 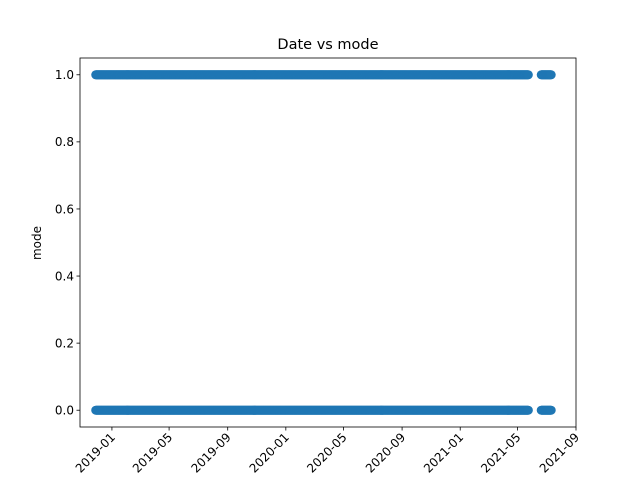 What do you see at coordinates (64, 411) in the screenshot?
I see `y-tick-label: 0.0` at bounding box center [64, 411].